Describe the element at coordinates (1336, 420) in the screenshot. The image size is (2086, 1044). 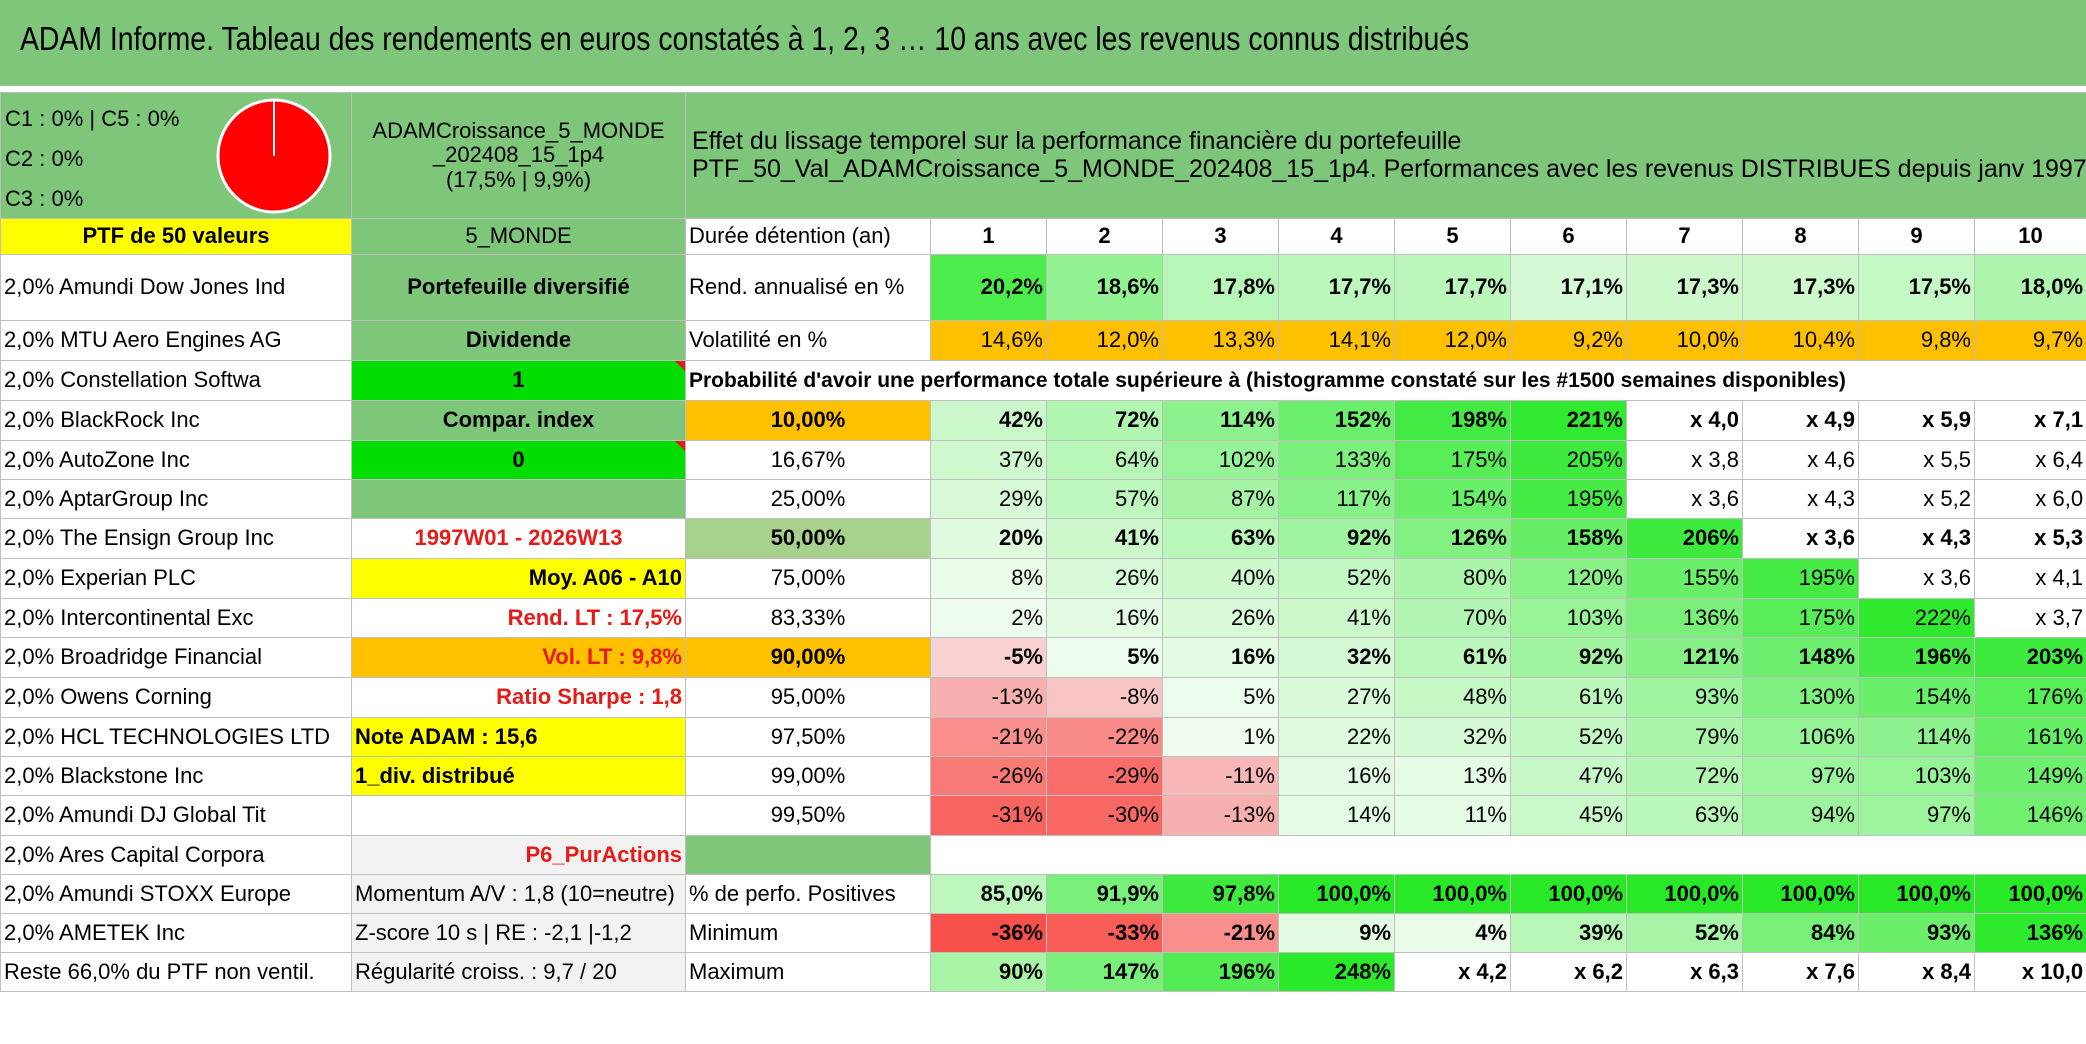
I see `probability-value: 152%` at that location.